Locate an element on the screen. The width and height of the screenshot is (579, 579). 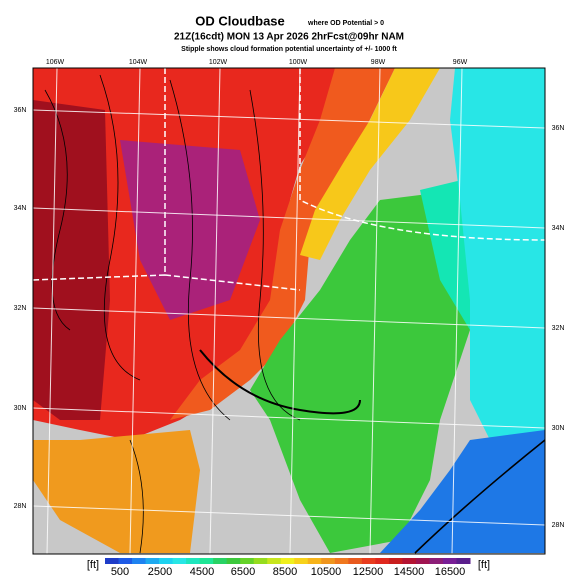
region-southwest is located at coordinates (116, 491).